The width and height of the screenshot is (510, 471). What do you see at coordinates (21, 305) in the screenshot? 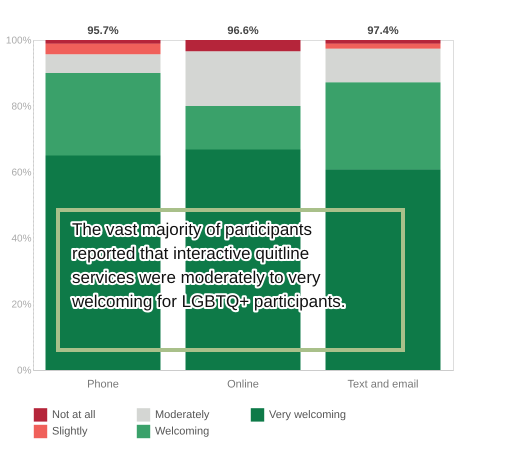
I see `y-tick-label: 20%` at bounding box center [21, 305].